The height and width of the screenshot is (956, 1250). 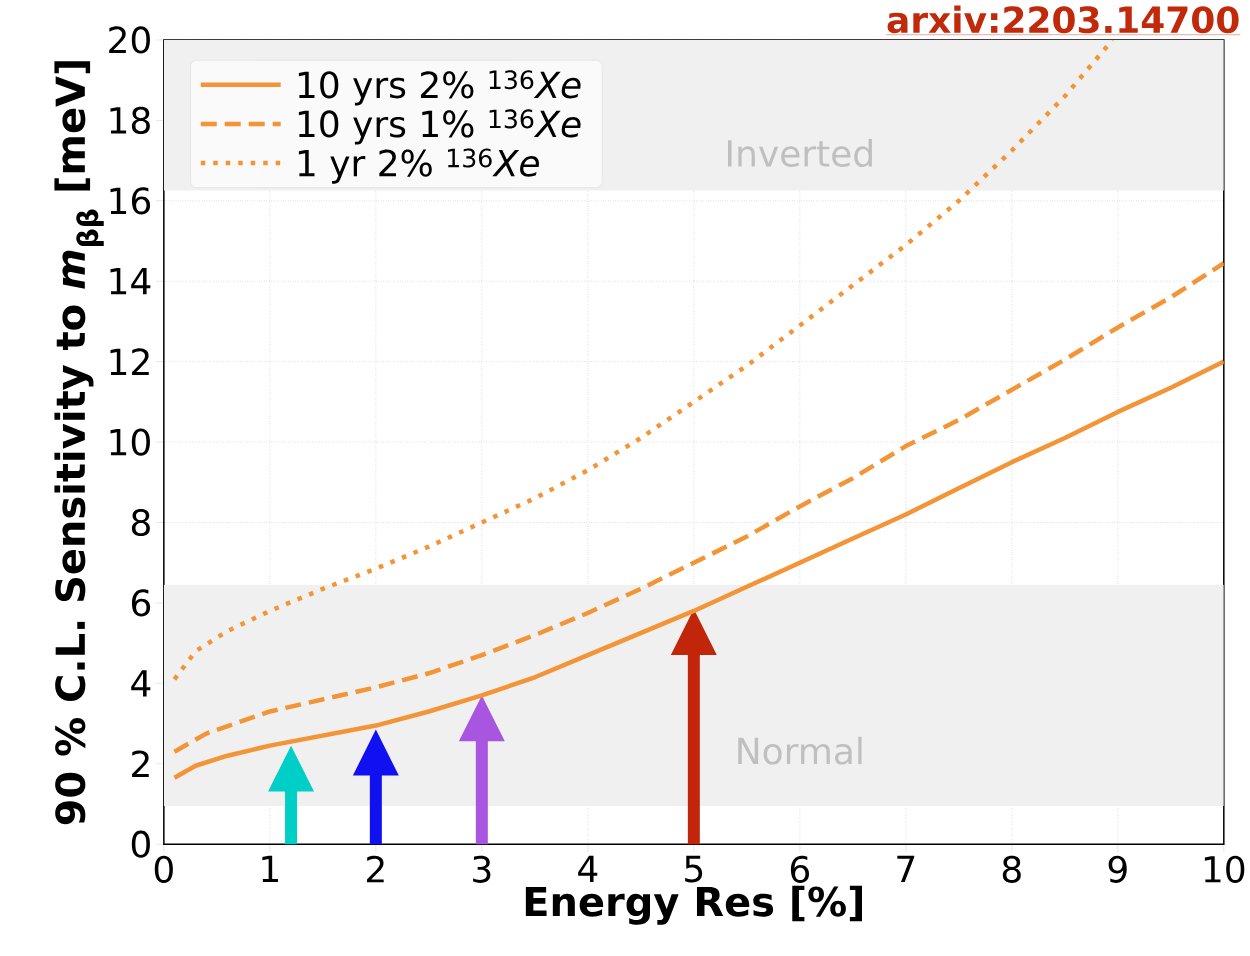 What do you see at coordinates (140, 522) in the screenshot?
I see `y-tick-label: 8` at bounding box center [140, 522].